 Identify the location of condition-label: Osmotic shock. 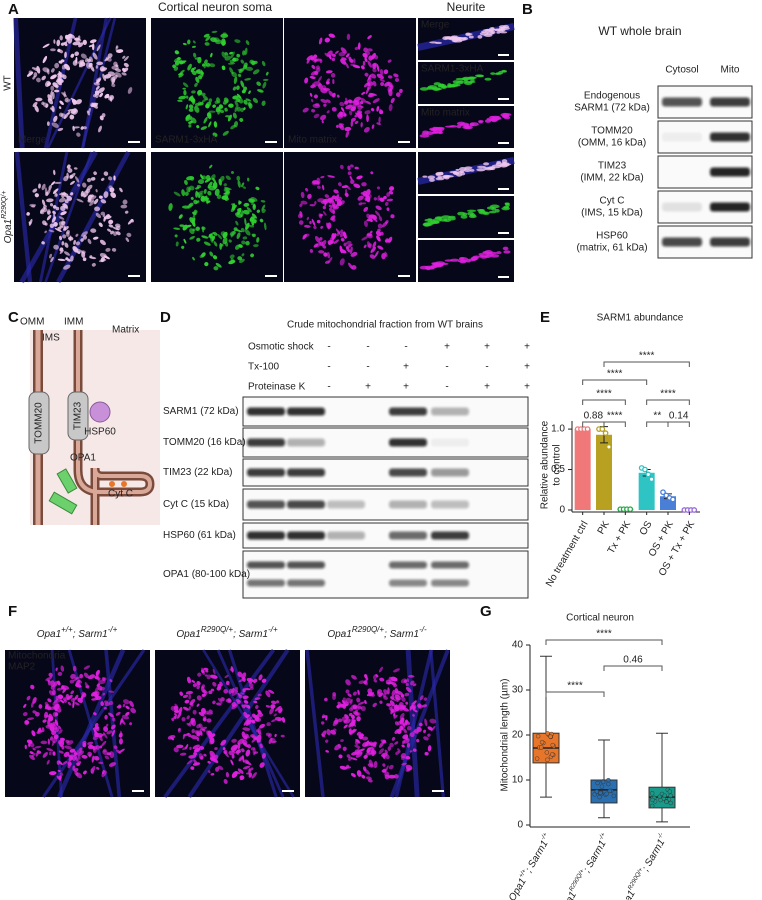
(281, 347).